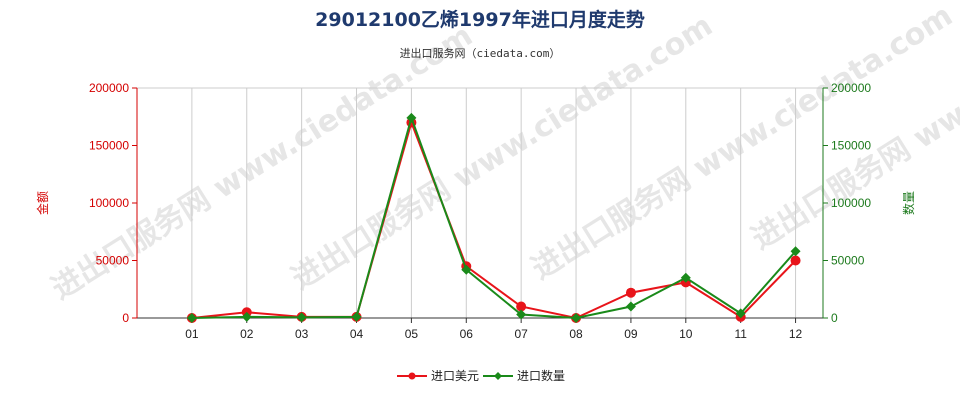  What do you see at coordinates (908, 203) in the screenshot?
I see `y-axis-label-right: 数量` at bounding box center [908, 203].